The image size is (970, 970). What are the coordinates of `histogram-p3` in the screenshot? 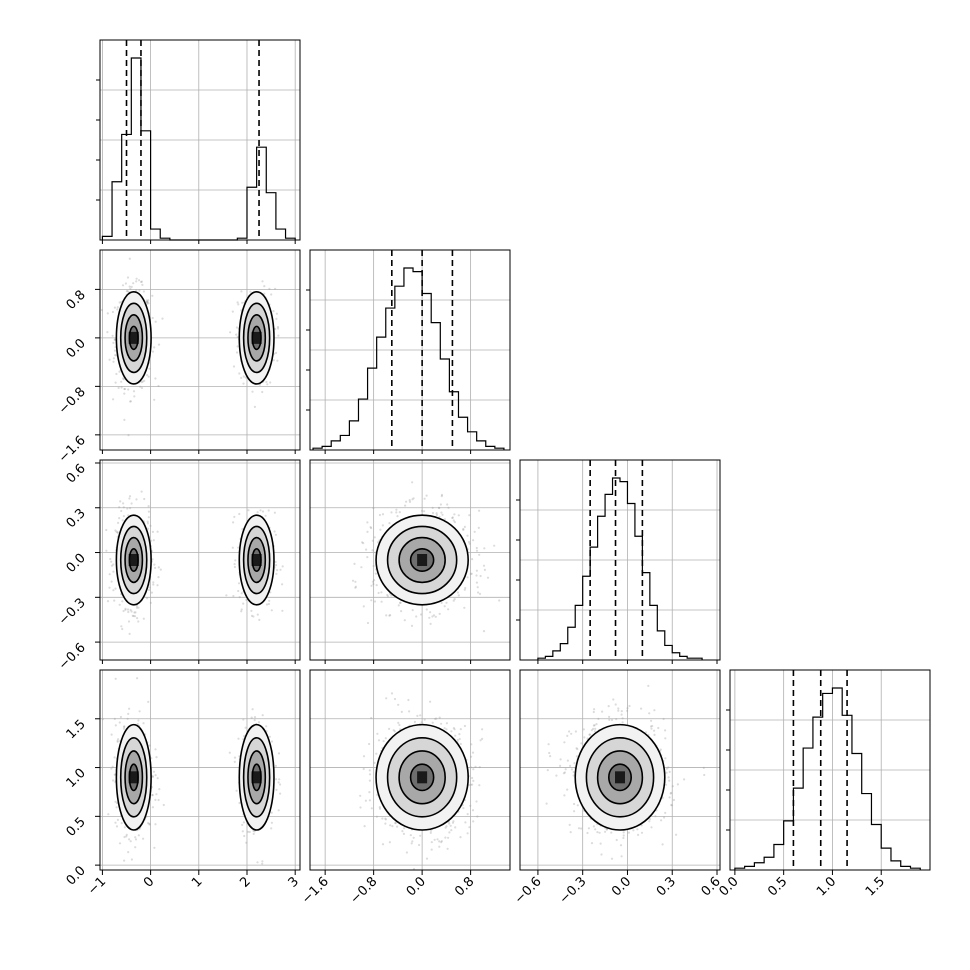 It's located at (827, 778).